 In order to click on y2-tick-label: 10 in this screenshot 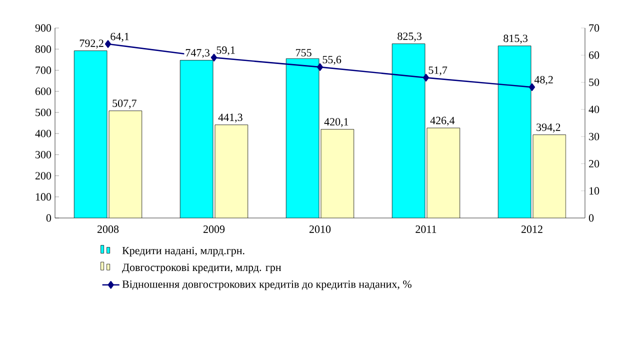, I will do `click(594, 191)`.